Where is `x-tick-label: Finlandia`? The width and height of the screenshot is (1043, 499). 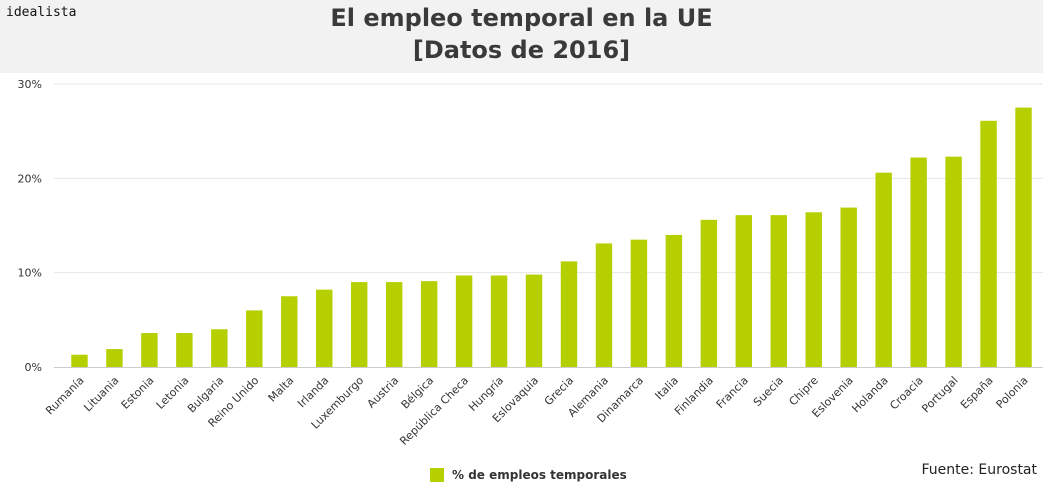 x-tick-label: Finlandia is located at coordinates (694, 396).